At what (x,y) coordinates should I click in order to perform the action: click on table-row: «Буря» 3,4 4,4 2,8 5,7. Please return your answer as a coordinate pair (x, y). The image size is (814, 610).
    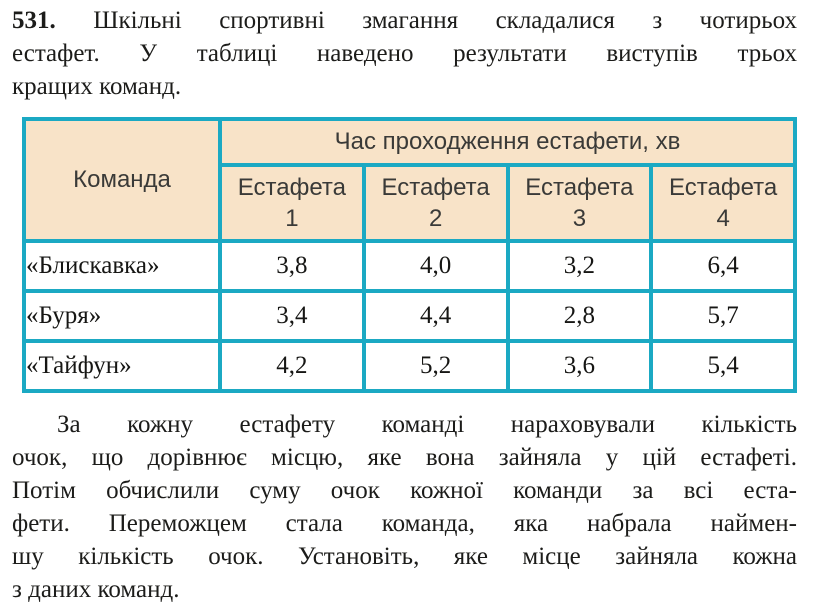
    Looking at the image, I should click on (409, 316).